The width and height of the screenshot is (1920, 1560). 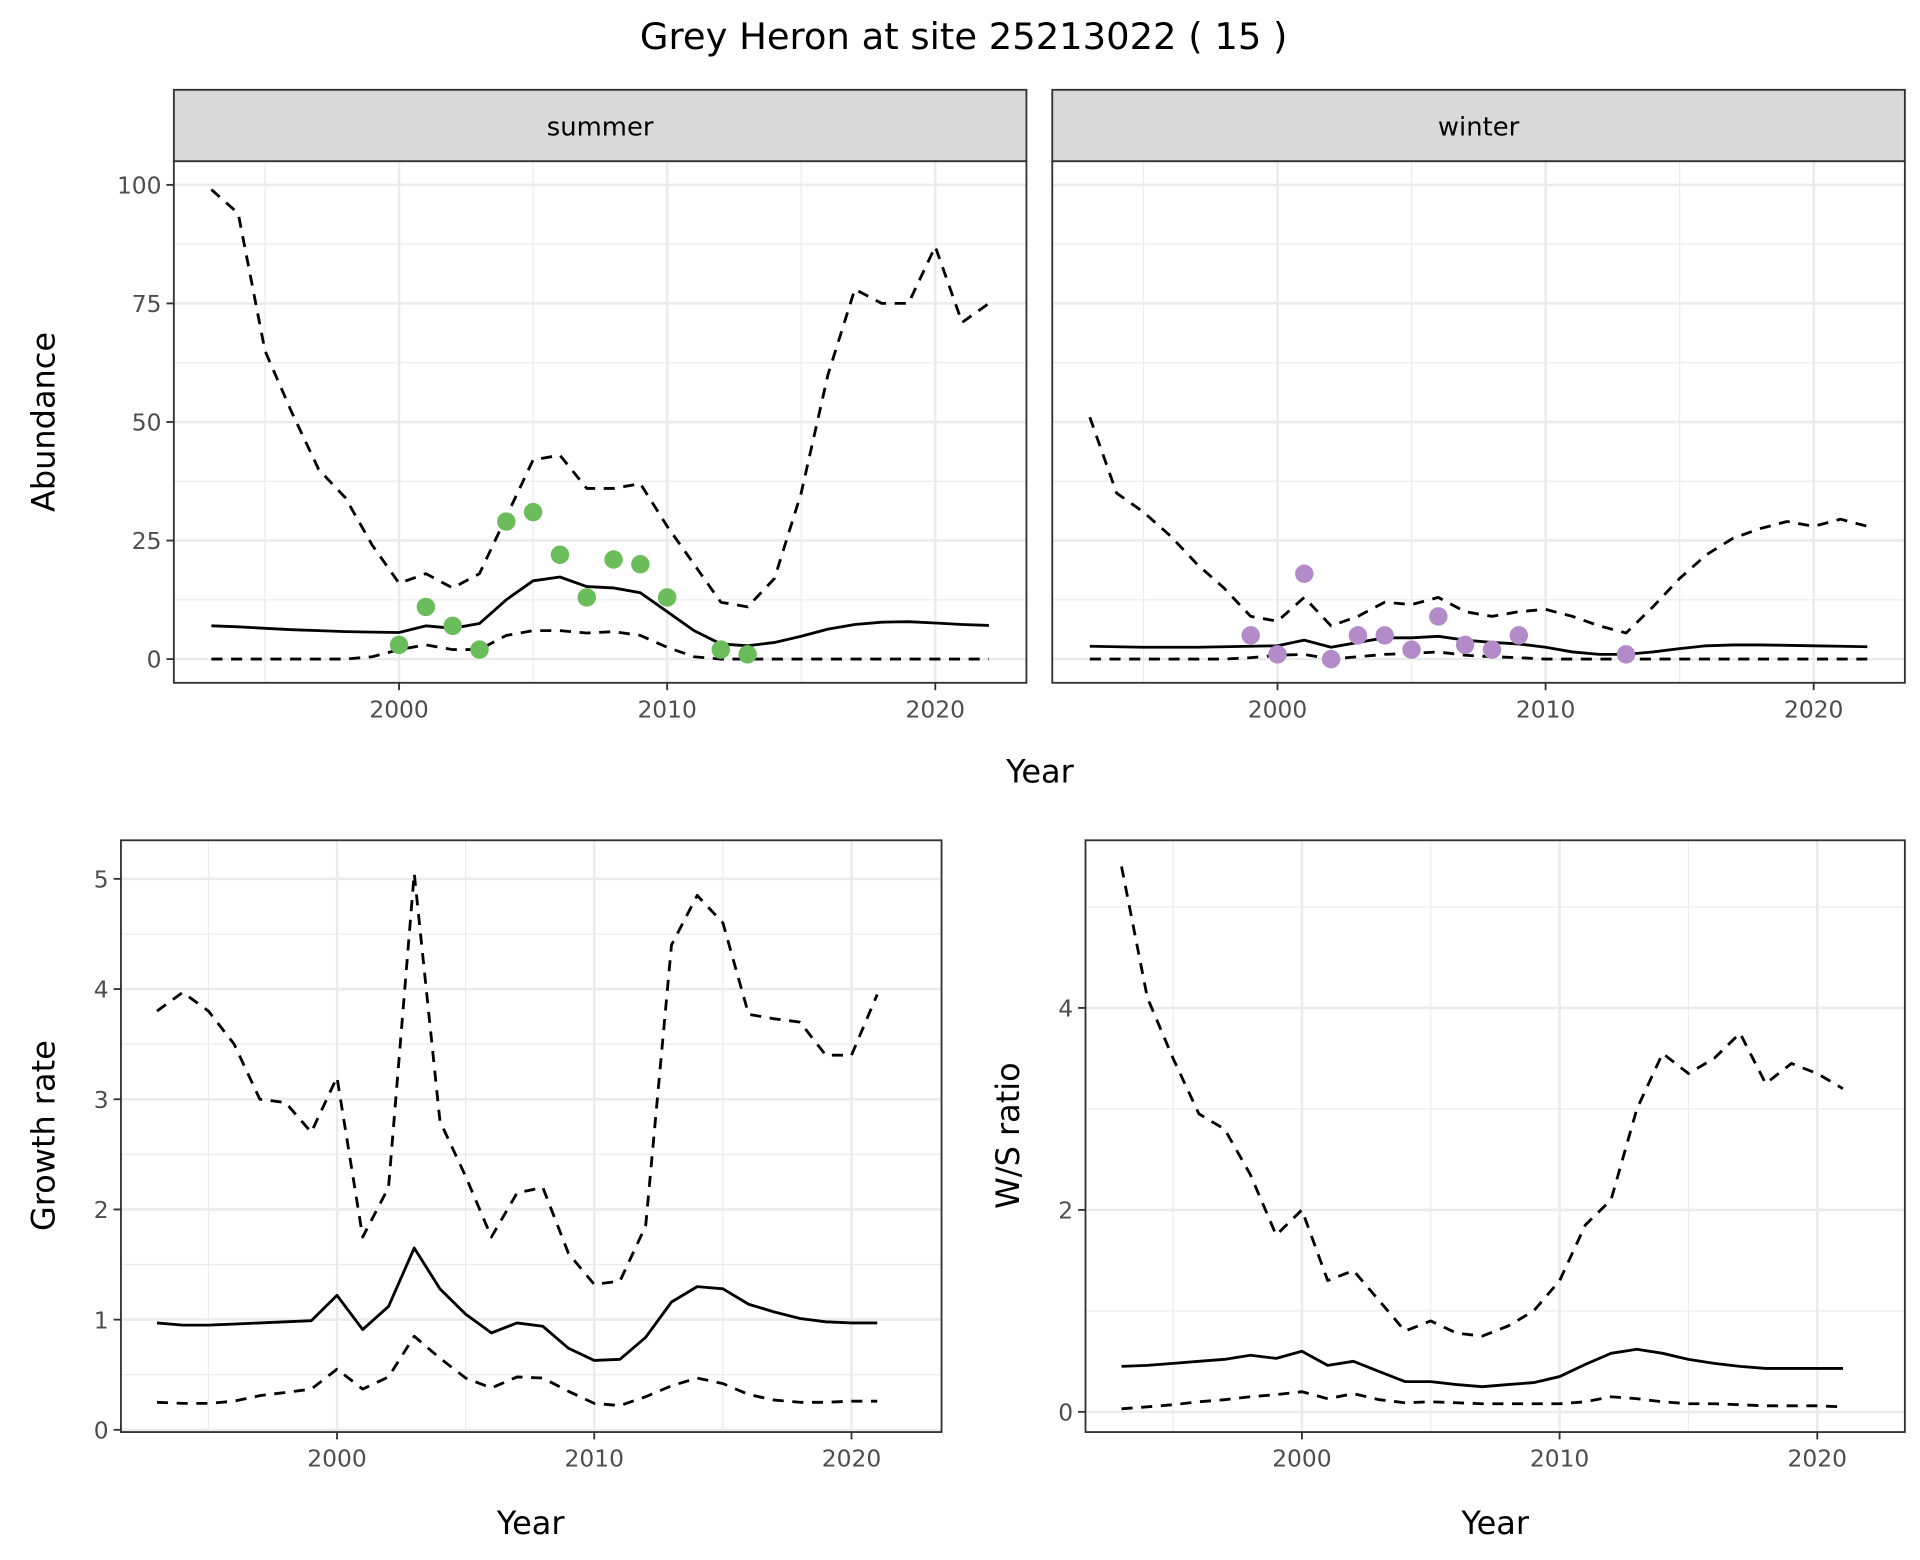 What do you see at coordinates (147, 423) in the screenshot?
I see `y-tick-label: 50` at bounding box center [147, 423].